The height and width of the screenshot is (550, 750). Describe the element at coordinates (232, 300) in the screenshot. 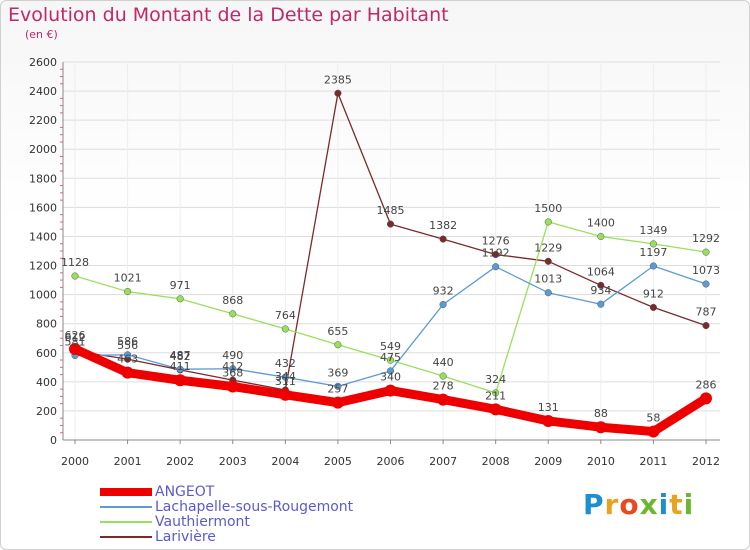

I see `data-label: 868` at that location.